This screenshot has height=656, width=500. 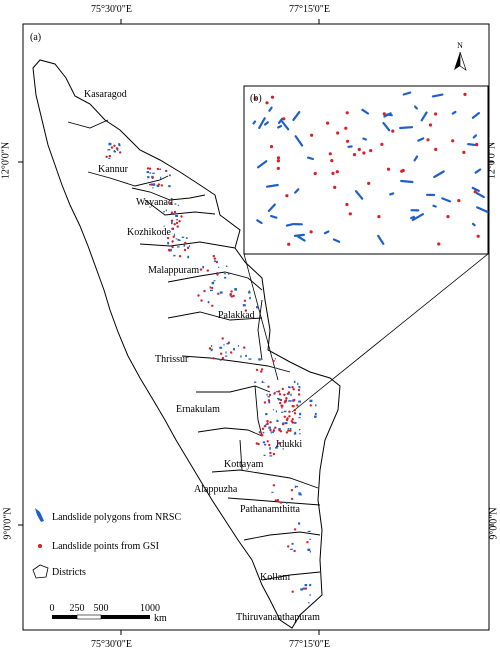 I want to click on coord-top-left: 75°30'0"E, so click(x=111, y=9).